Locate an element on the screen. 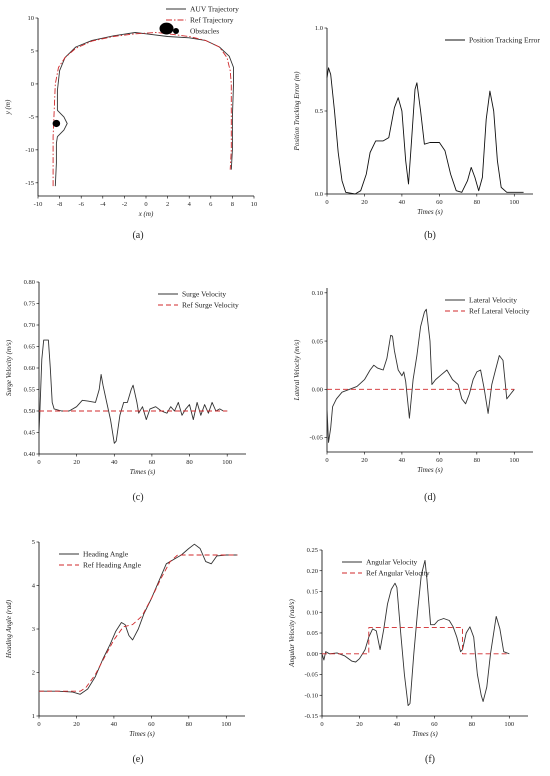 The width and height of the screenshot is (550, 776). y-tick-label: 0.15 is located at coordinates (312, 592).